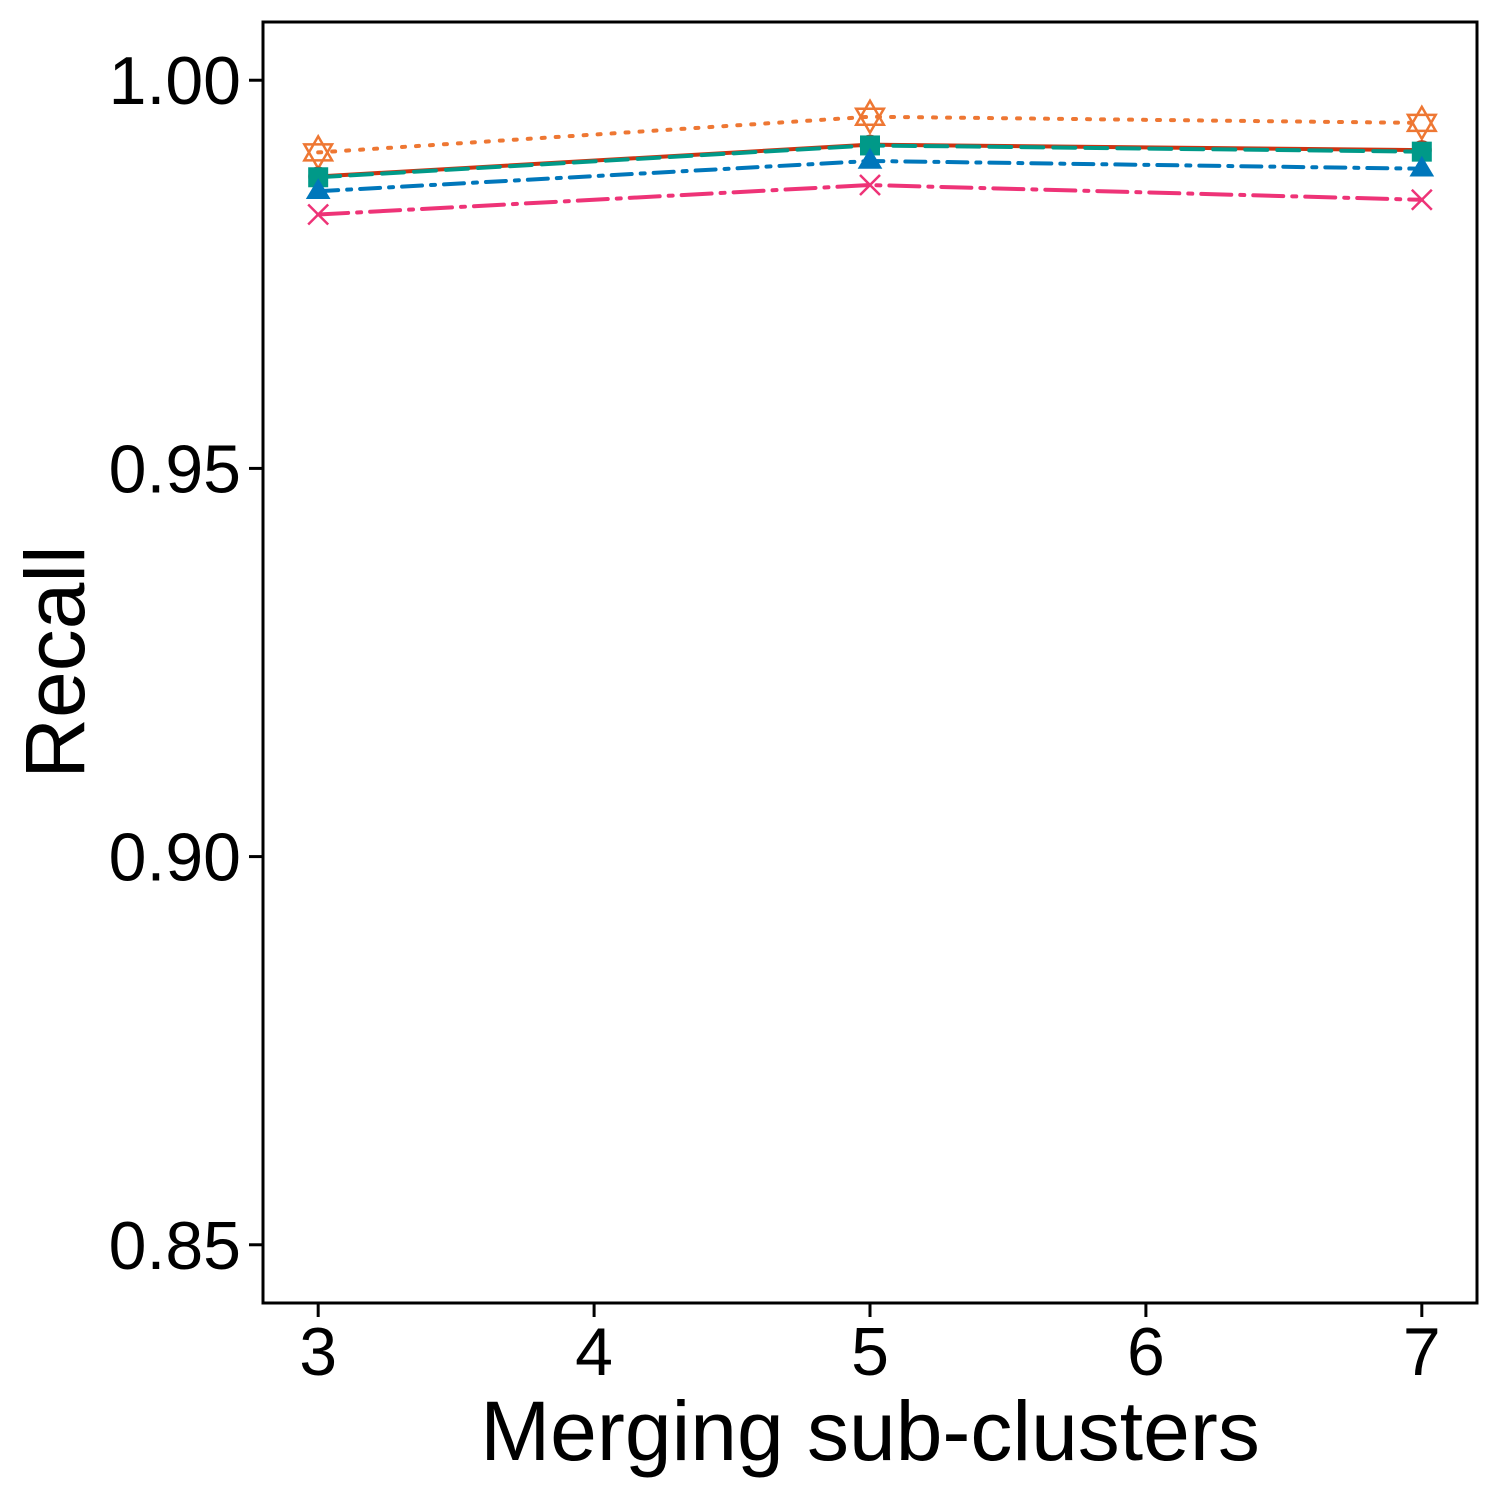 The image size is (1500, 1500). Describe the element at coordinates (594, 1352) in the screenshot. I see `x-tick-label: 4` at that location.